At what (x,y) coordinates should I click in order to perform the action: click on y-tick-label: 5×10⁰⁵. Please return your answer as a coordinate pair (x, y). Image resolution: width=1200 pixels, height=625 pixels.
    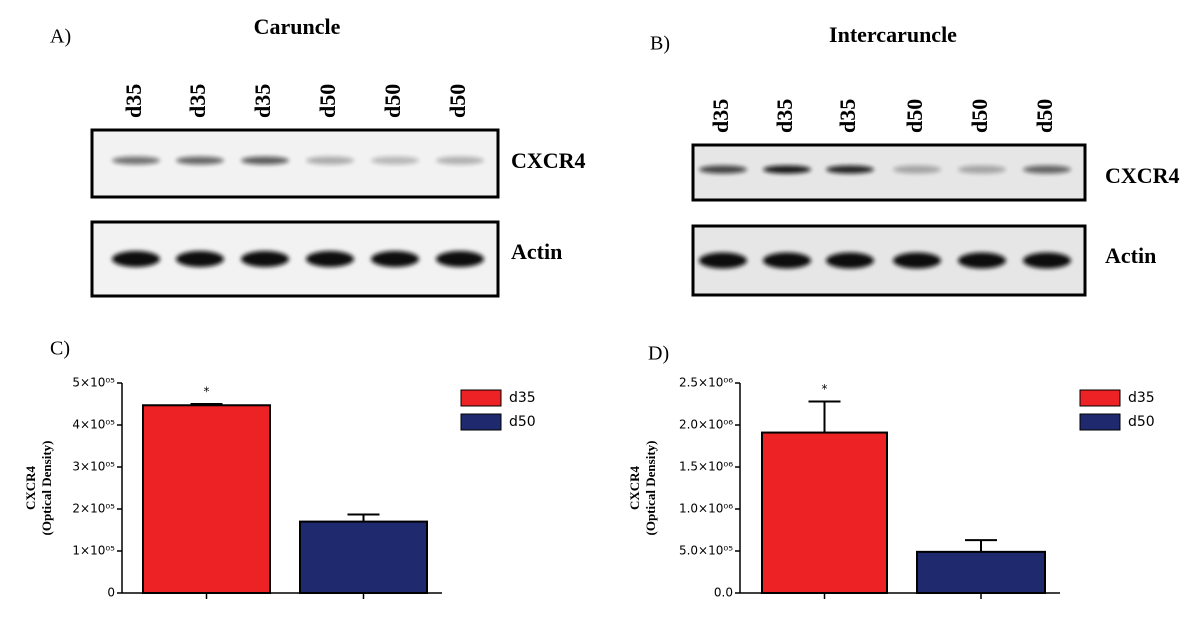
    Looking at the image, I should click on (93, 383).